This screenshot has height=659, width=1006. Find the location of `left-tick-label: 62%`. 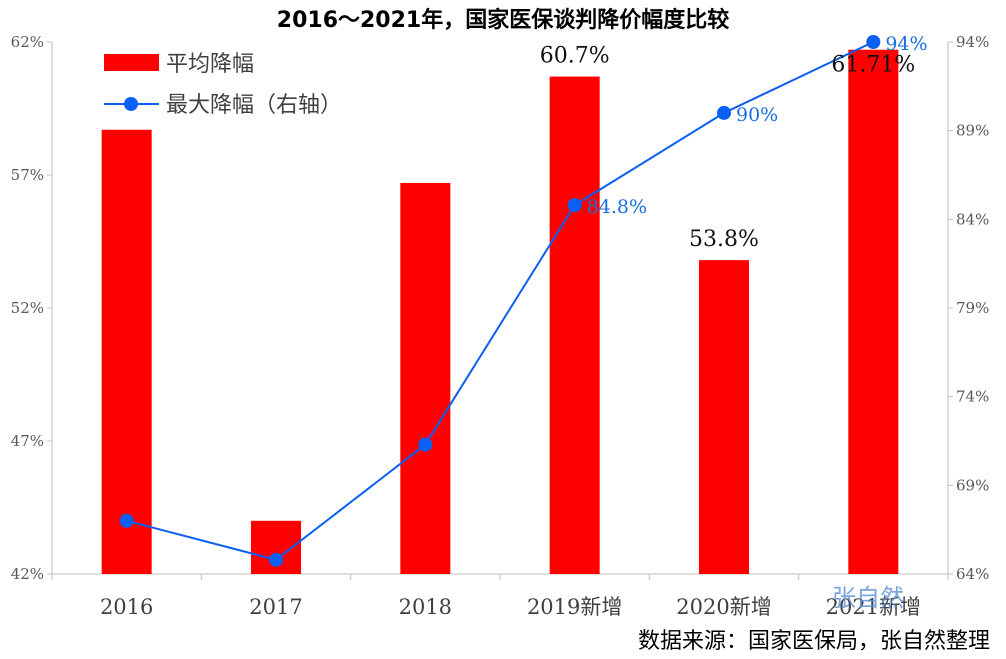

left-tick-label: 62% is located at coordinates (27, 42).